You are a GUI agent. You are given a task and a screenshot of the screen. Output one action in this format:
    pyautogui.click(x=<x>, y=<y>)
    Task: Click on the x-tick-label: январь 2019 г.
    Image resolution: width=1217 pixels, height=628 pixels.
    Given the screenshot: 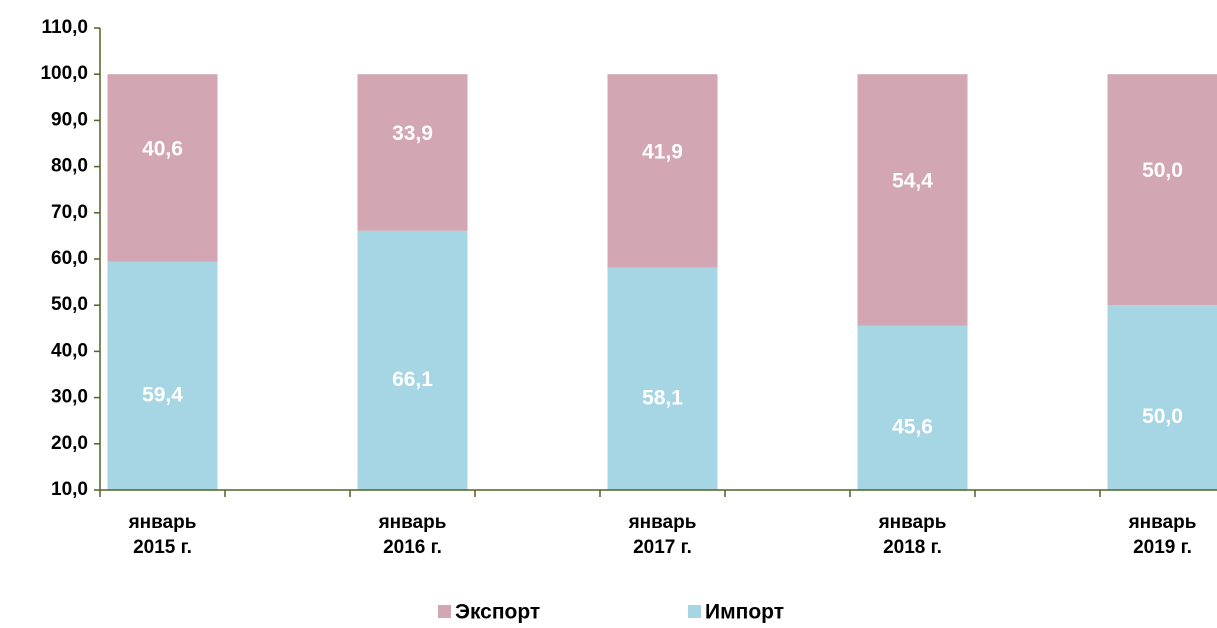 What is the action you would take?
    pyautogui.click(x=1162, y=535)
    